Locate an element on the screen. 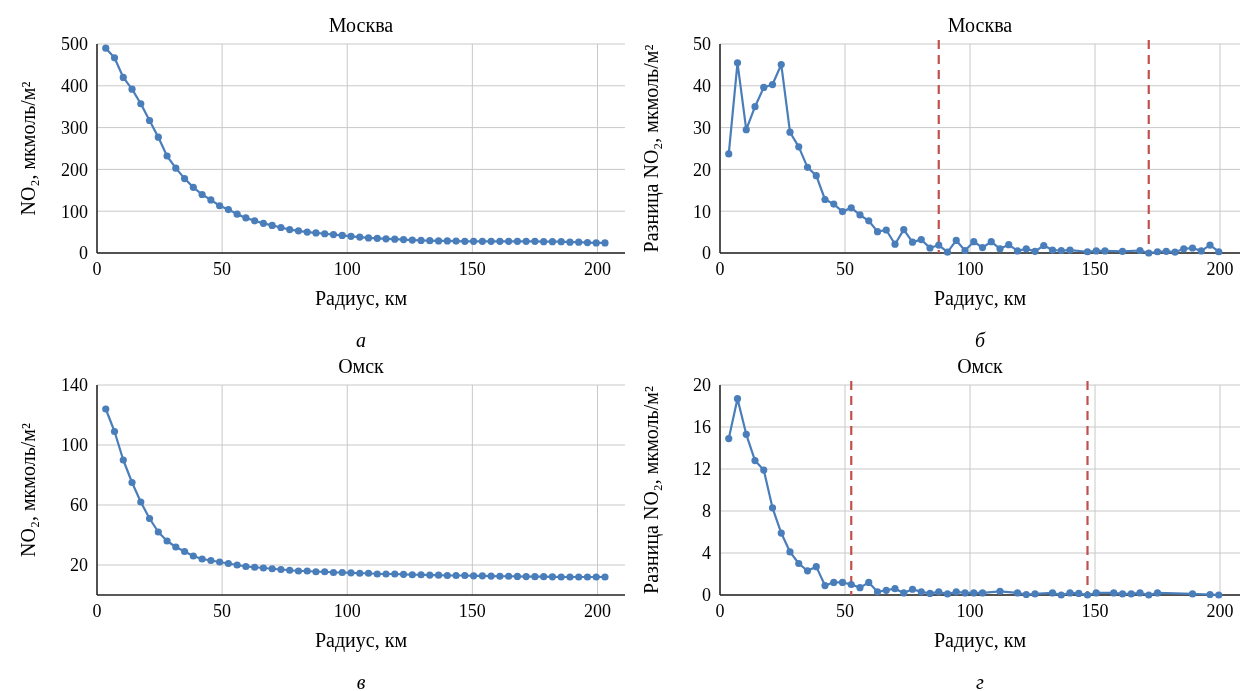 Image resolution: width=1245 pixels, height=691 pixels. x-tick-label: 200 is located at coordinates (597, 611).